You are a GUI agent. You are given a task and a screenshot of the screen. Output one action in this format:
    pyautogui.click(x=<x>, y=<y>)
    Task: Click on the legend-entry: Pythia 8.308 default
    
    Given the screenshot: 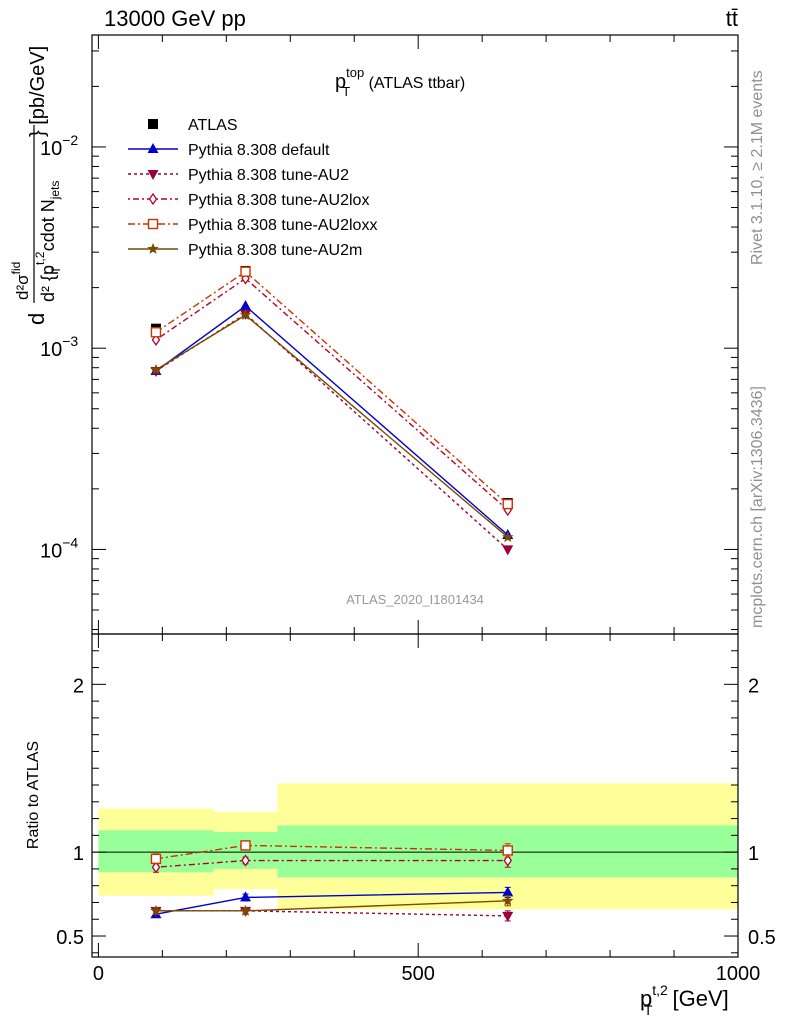 What is the action you would take?
    pyautogui.click(x=229, y=150)
    